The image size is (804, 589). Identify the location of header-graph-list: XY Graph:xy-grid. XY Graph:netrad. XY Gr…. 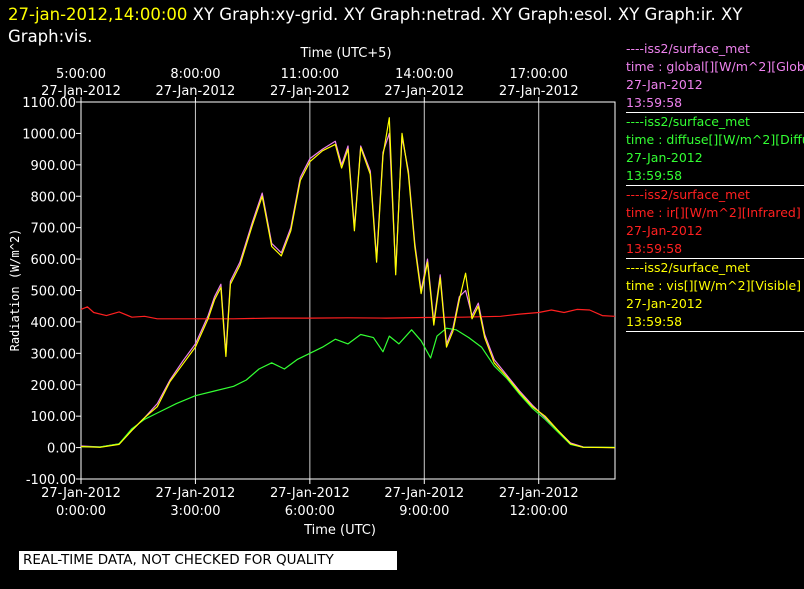
(375, 25).